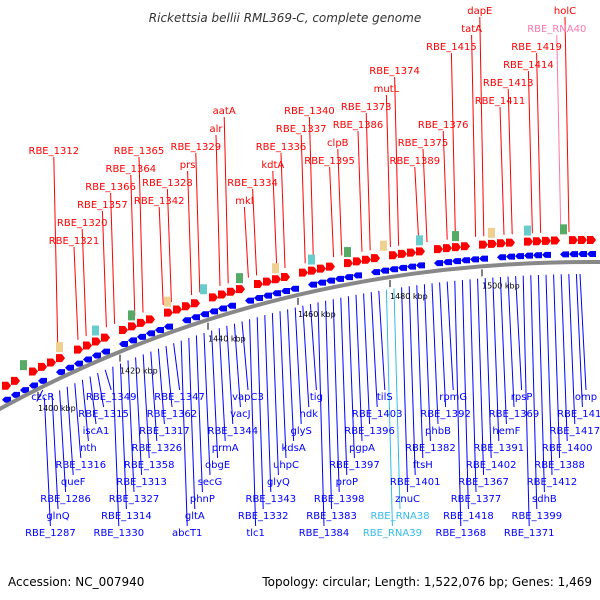 The width and height of the screenshot is (600, 600). I want to click on gene-label-bottom: RBE_1384, so click(324, 533).